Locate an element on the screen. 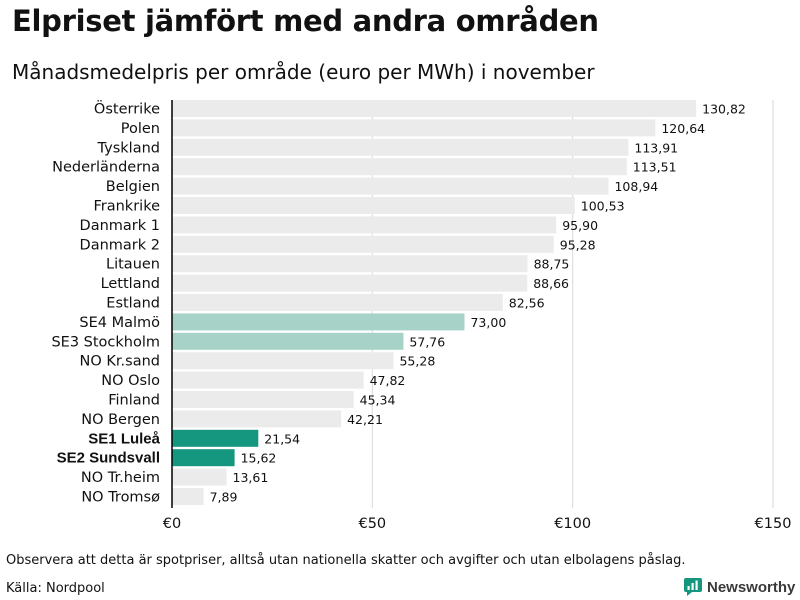 The width and height of the screenshot is (800, 600). category-label: SE2 Sundsvall is located at coordinates (108, 458).